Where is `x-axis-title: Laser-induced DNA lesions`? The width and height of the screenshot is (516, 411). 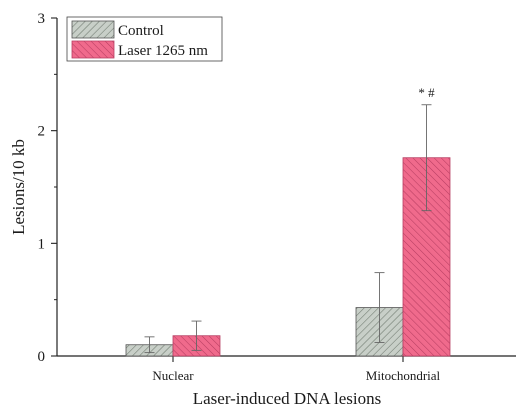
x-axis-title: Laser-induced DNA lesions is located at coordinates (287, 398).